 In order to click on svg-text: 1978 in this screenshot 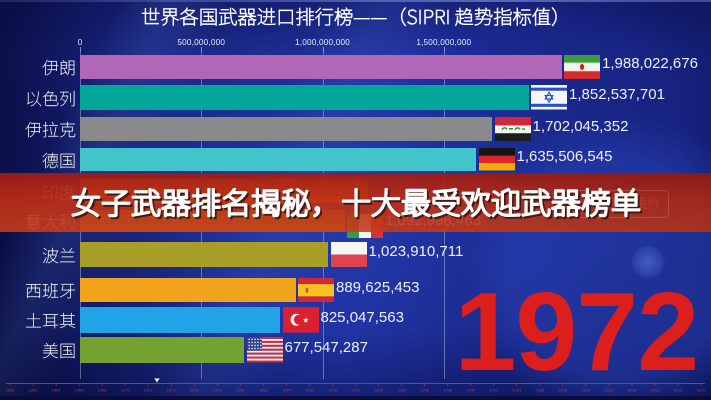, I will do `click(218, 390)`.